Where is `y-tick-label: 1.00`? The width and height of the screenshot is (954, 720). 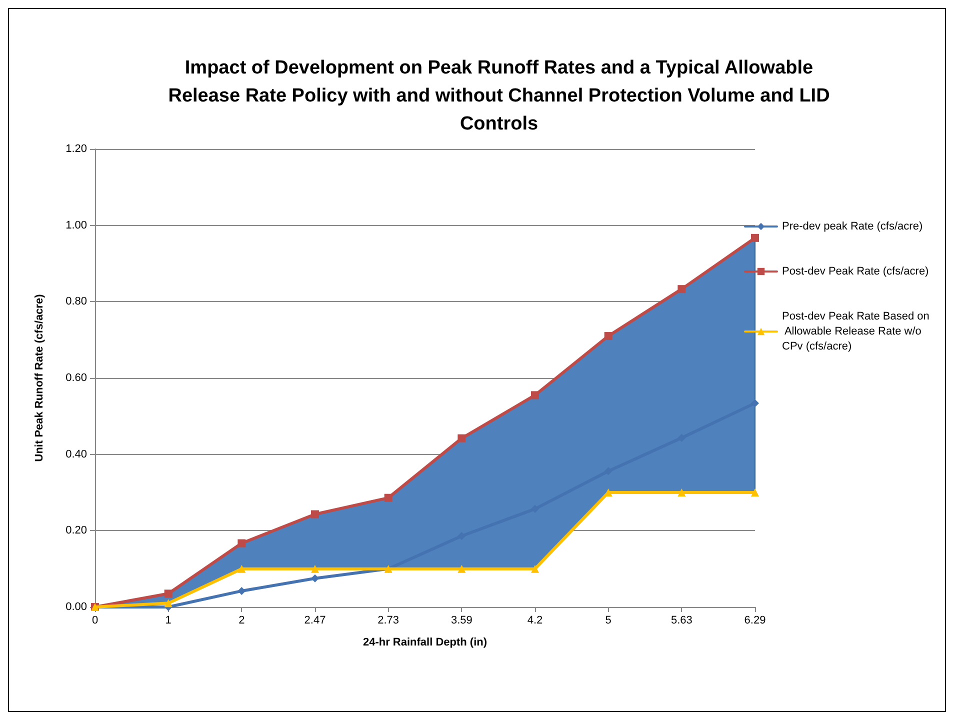
y-tick-label: 1.00 is located at coordinates (76, 225).